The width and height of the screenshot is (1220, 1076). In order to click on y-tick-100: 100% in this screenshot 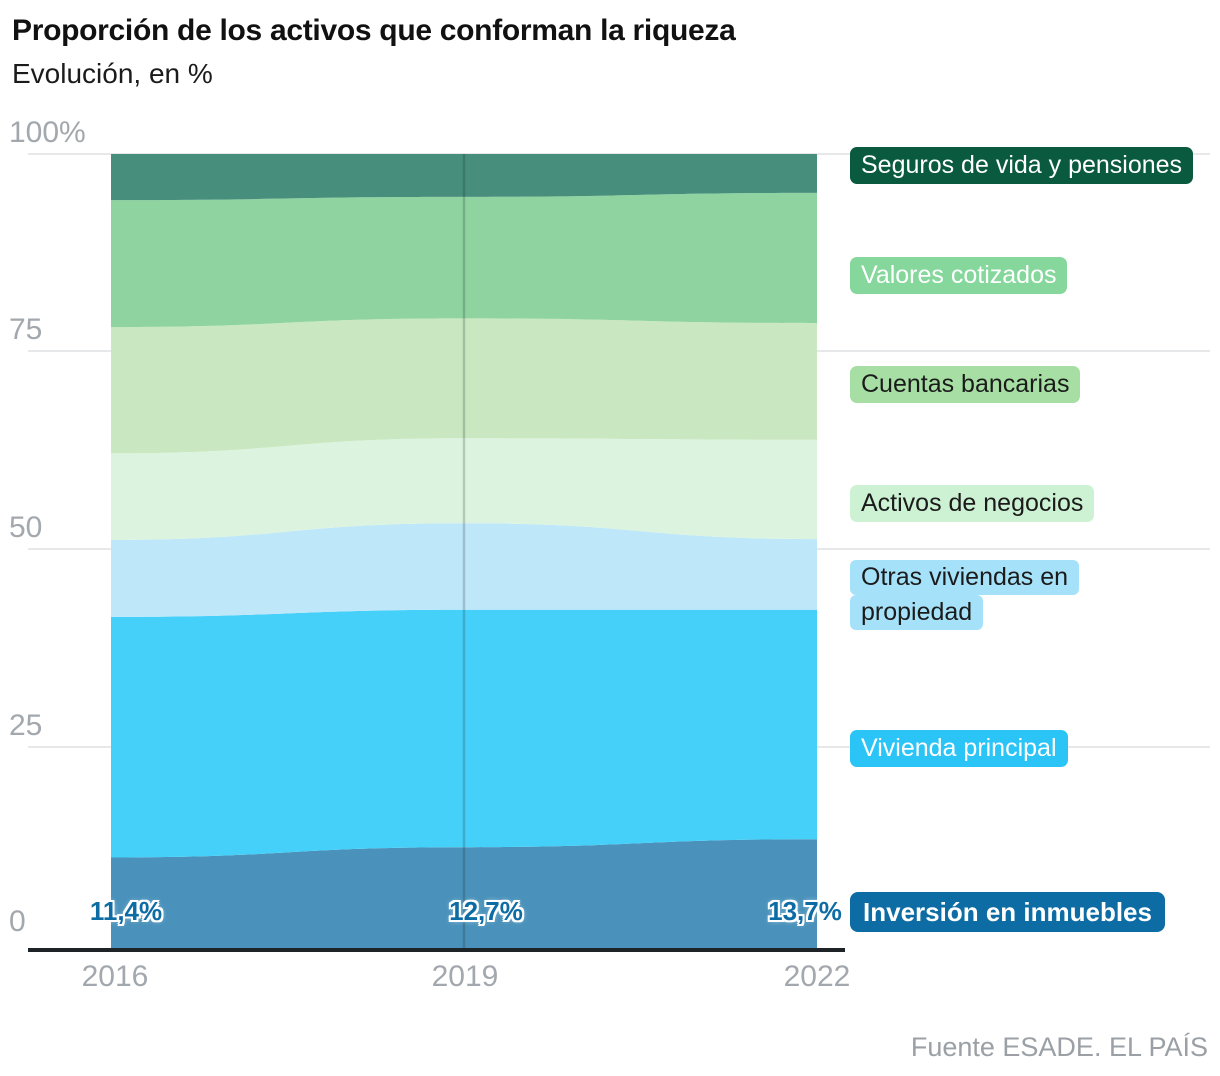, I will do `click(47, 132)`.